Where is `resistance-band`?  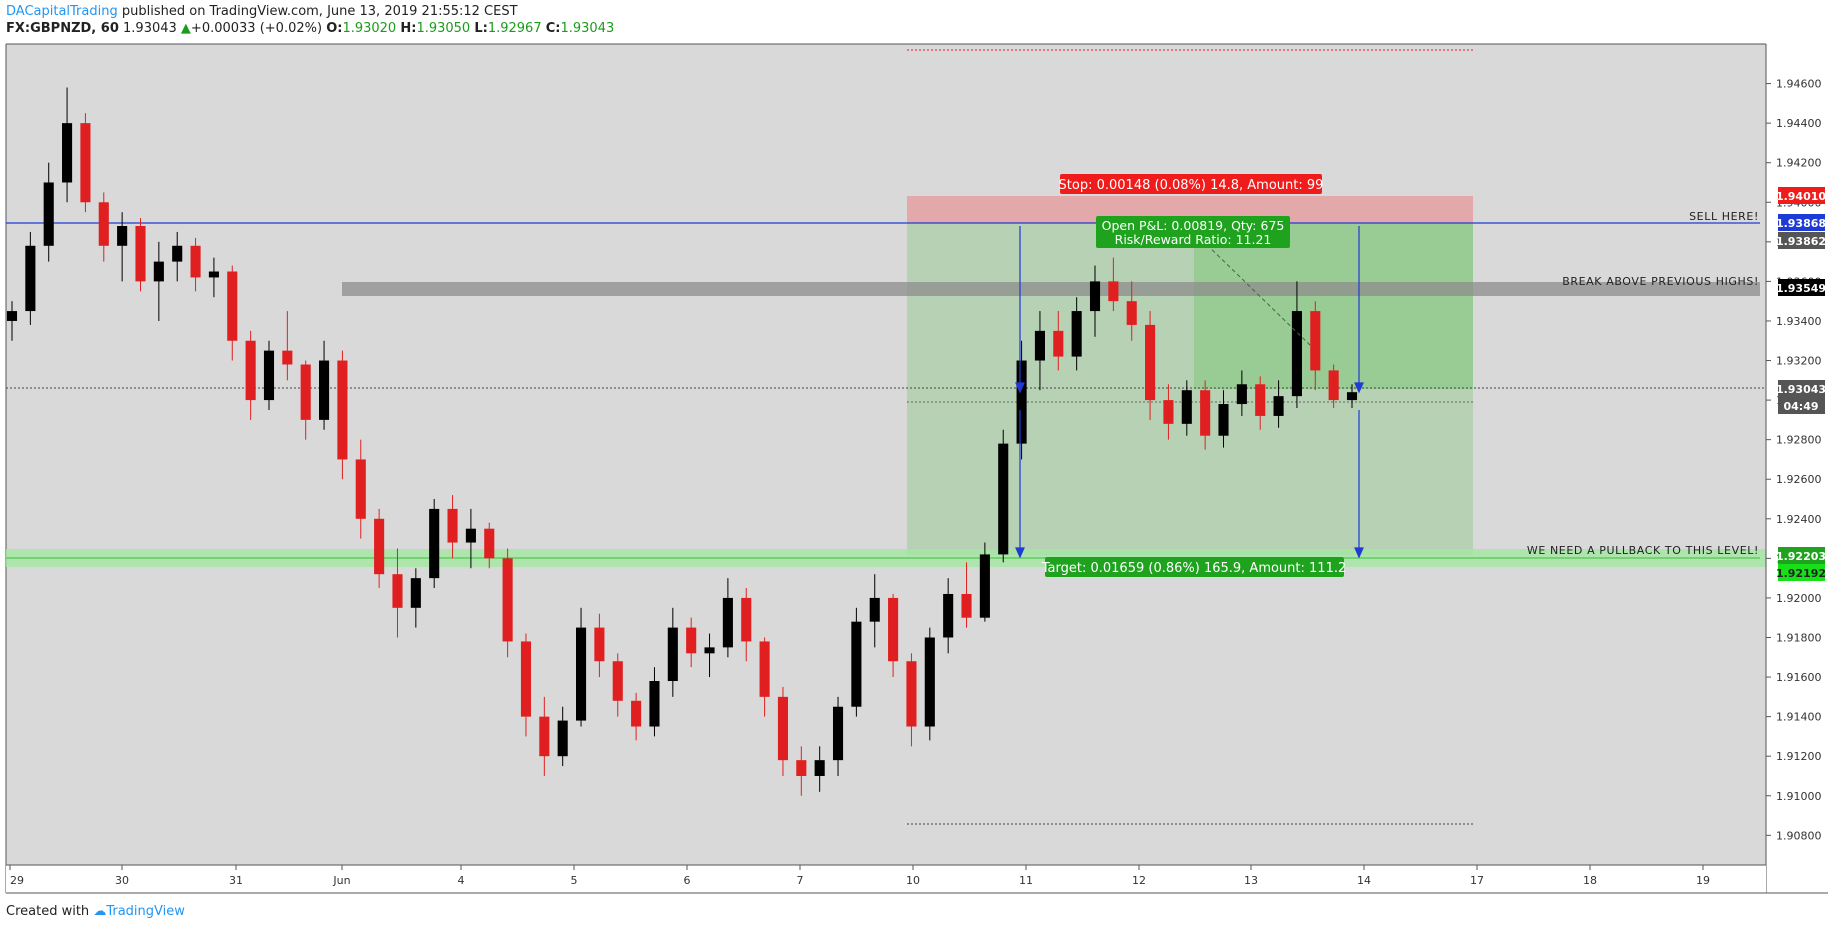 resistance-band is located at coordinates (1051, 289).